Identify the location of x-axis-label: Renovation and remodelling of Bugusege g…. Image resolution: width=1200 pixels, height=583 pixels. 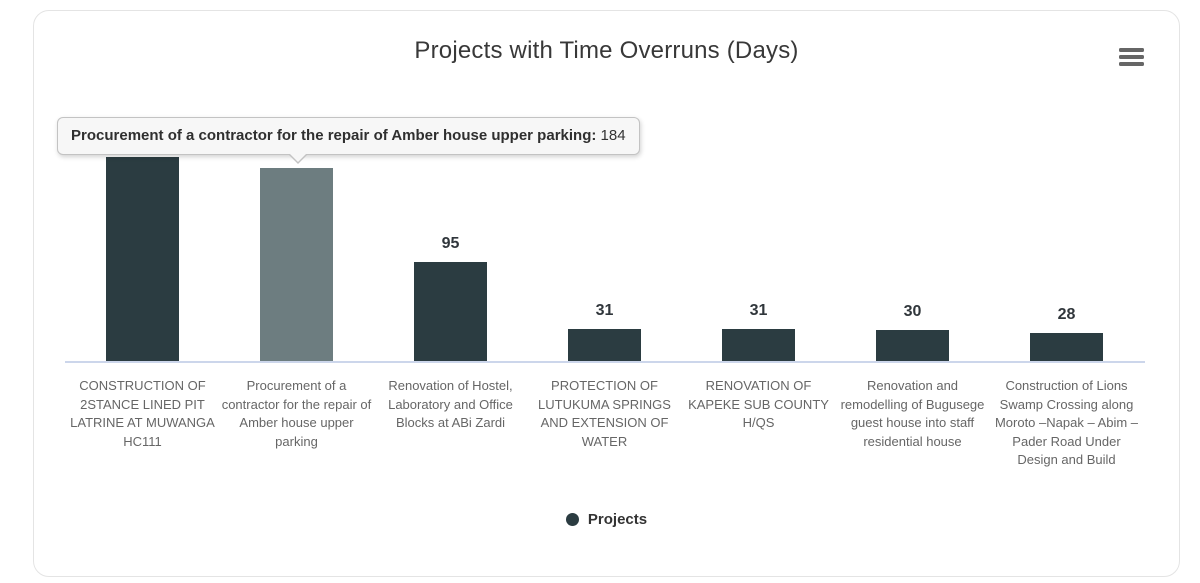
(912, 413).